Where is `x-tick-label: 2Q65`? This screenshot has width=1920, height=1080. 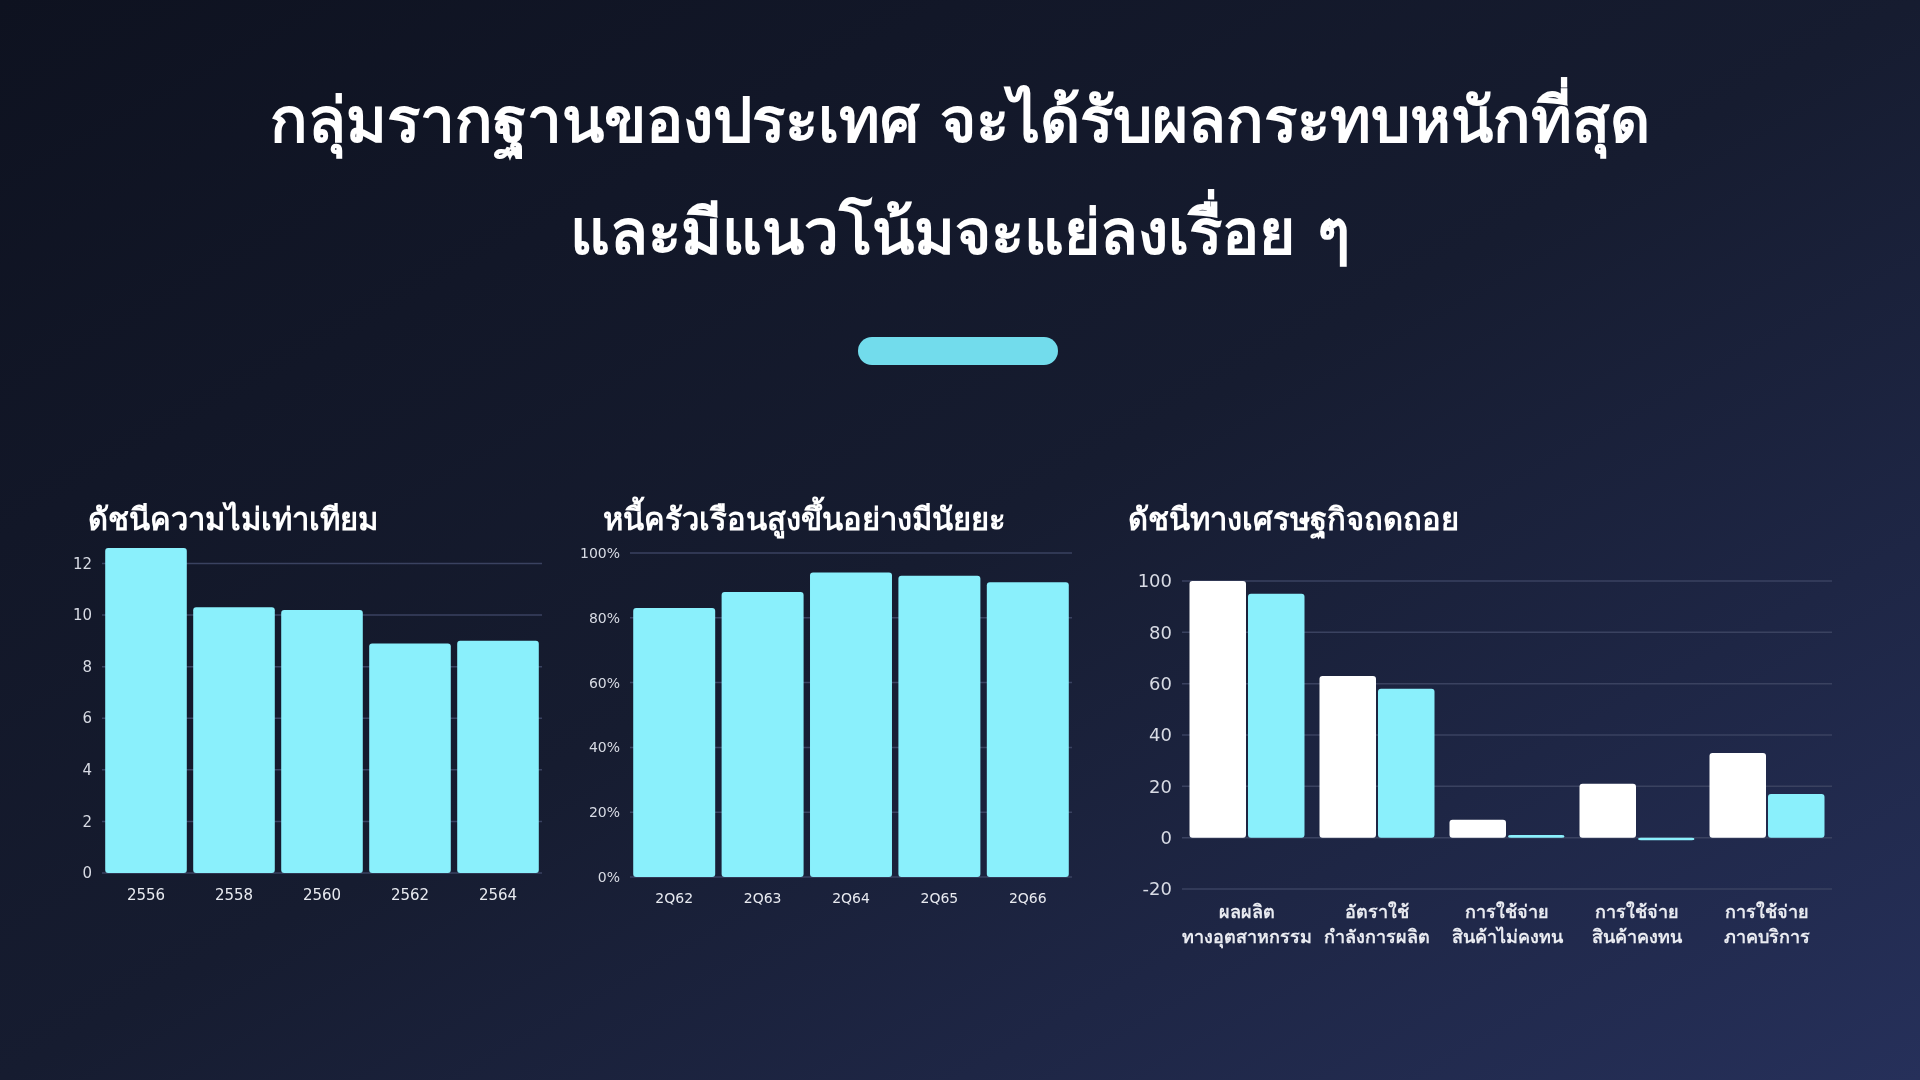
x-tick-label: 2Q65 is located at coordinates (939, 898).